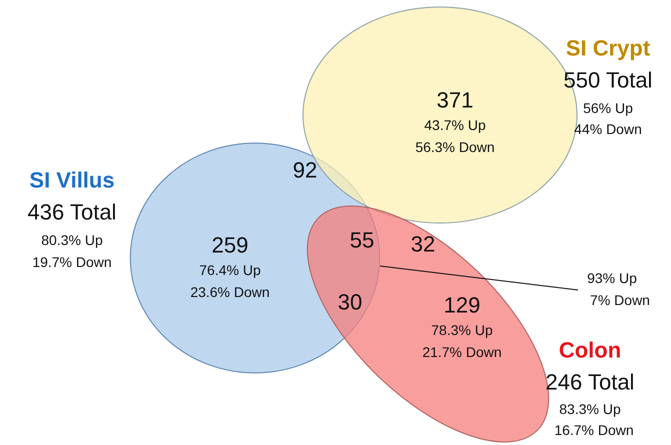 The image size is (671, 445). Describe the element at coordinates (455, 125) in the screenshot. I see `text: 43.7% Up` at that location.